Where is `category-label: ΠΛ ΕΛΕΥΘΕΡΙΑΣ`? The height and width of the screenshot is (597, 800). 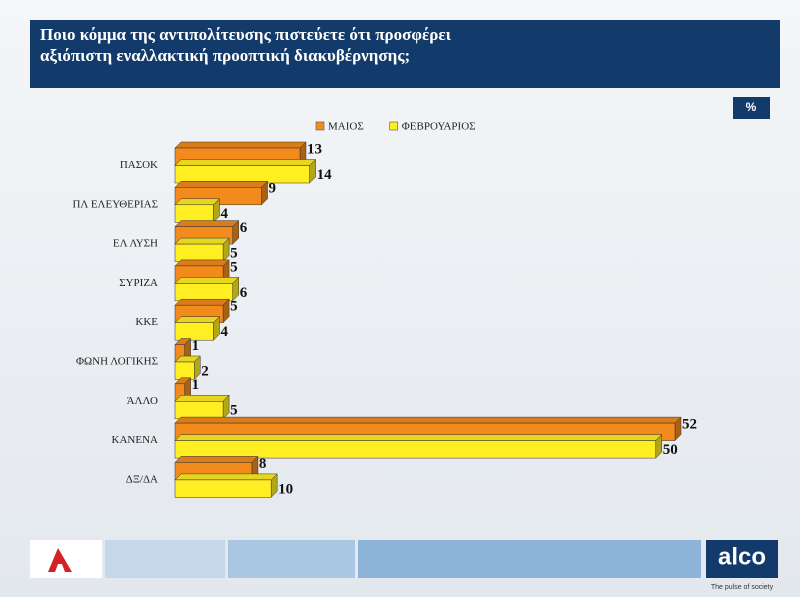 category-label: ΠΛ ΕΛΕΥΘΕΡΙΑΣ is located at coordinates (115, 204).